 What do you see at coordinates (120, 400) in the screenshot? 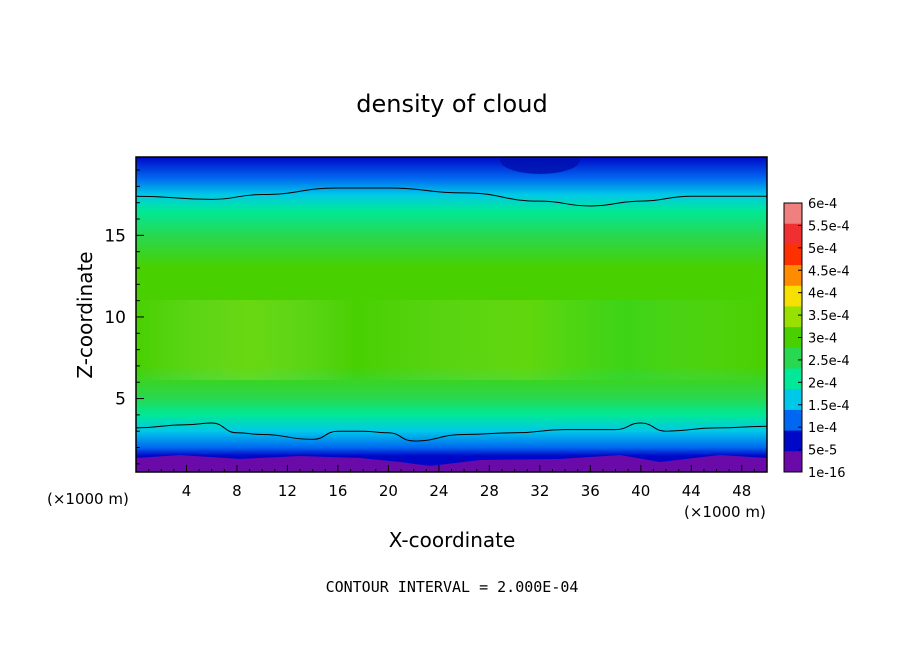
I see `y-tick-label: 5` at bounding box center [120, 400].